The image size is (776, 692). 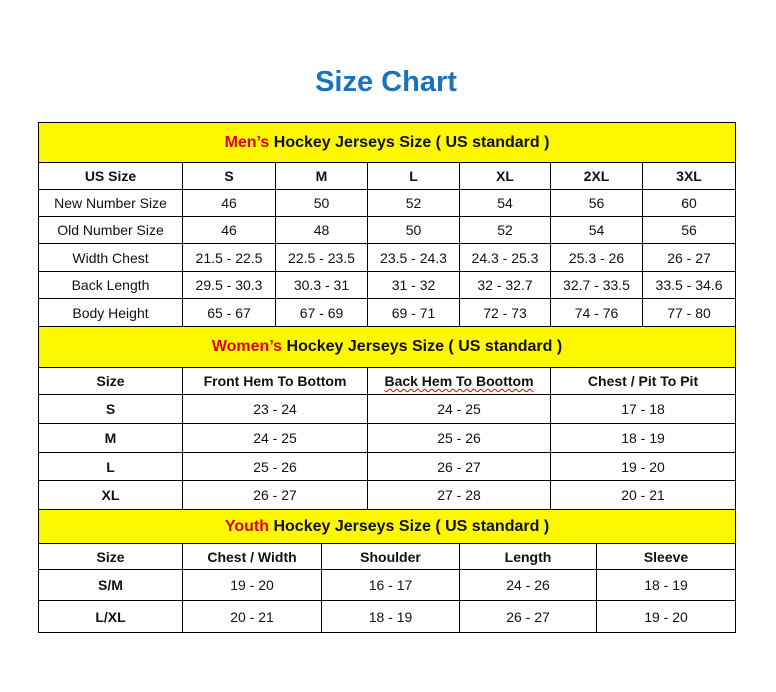 I want to click on table-row: L/XL 20 - 21 18 - 19 26 - 27 19 - 20, so click(x=387, y=616).